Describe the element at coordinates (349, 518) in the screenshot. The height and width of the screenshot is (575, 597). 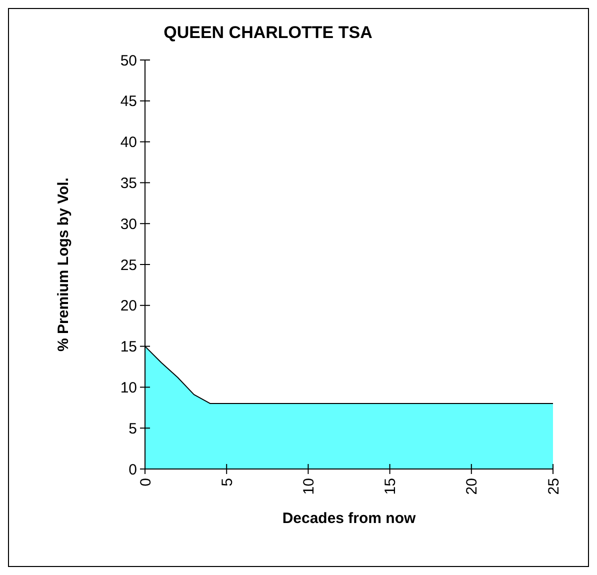
I see `x-axis-title: Decades from now` at that location.